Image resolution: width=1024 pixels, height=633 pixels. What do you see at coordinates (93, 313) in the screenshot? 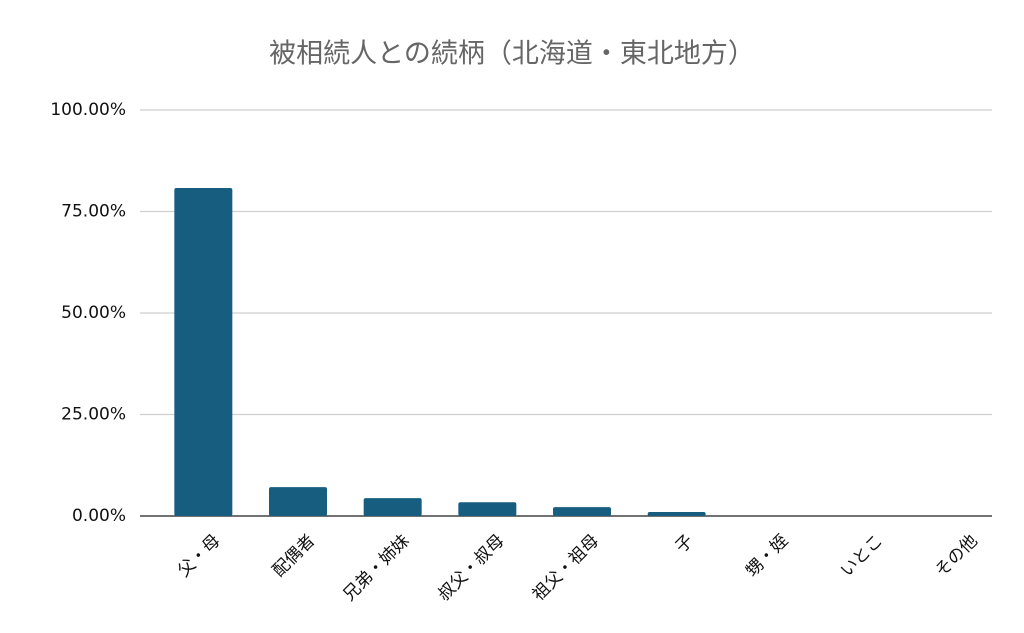
I see `y-tick-label: 50.00%` at bounding box center [93, 313].